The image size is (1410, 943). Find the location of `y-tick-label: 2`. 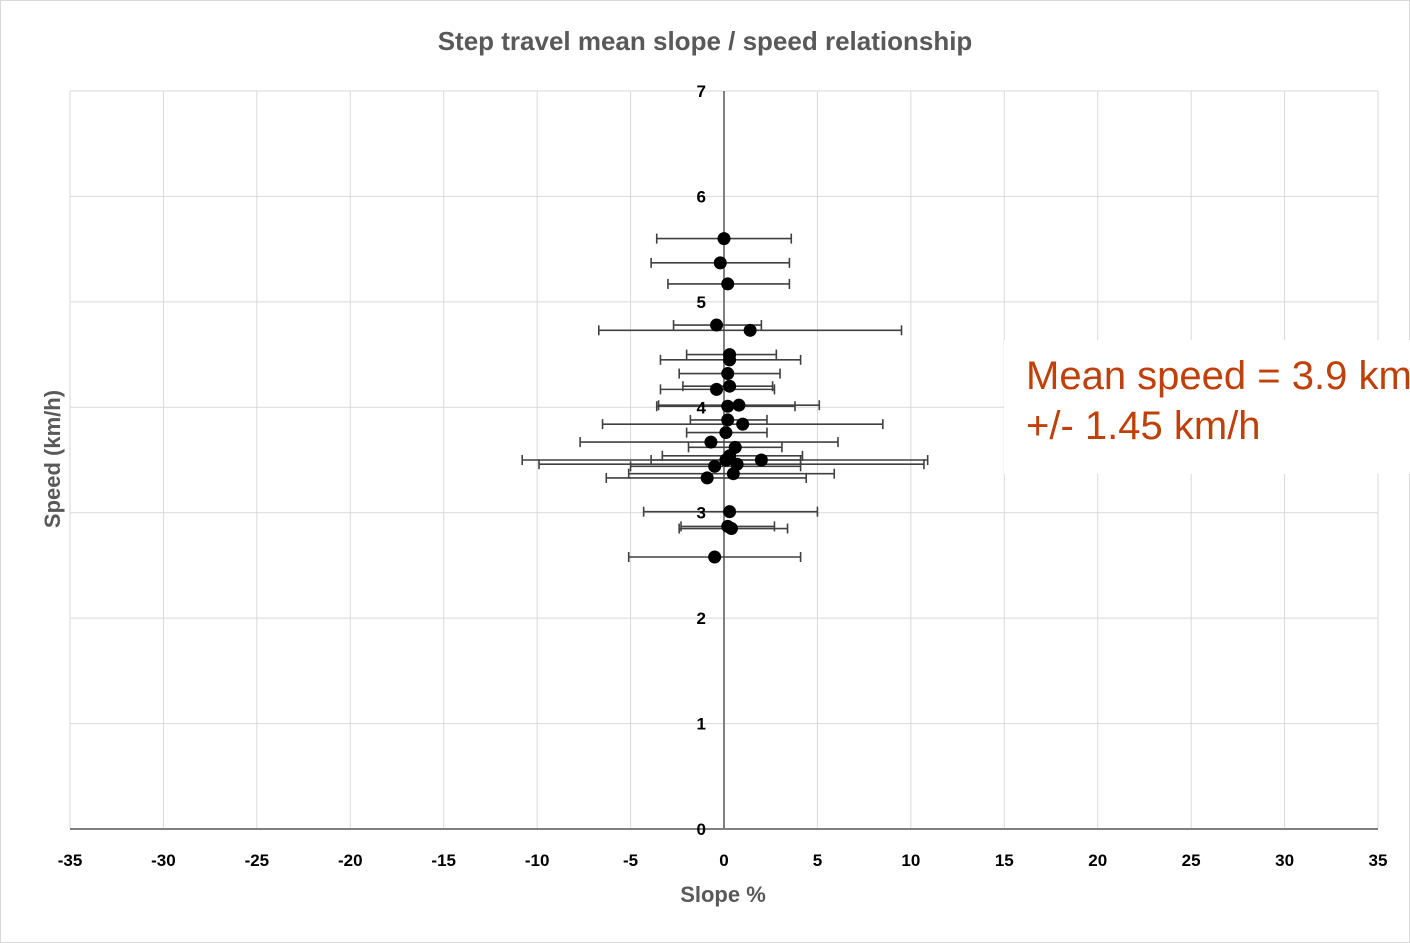

y-tick-label: 2 is located at coordinates (701, 618).